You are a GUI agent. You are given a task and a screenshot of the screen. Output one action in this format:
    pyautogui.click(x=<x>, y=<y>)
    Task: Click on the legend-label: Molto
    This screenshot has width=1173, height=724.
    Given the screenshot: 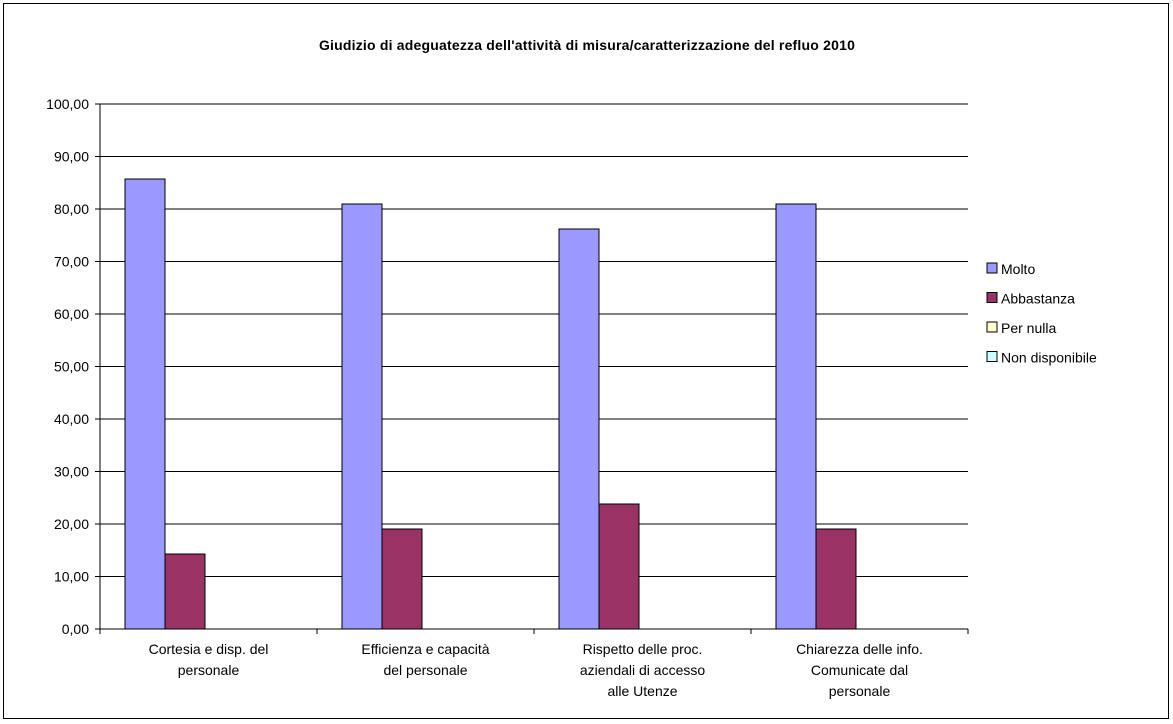 What is the action you would take?
    pyautogui.click(x=1018, y=269)
    